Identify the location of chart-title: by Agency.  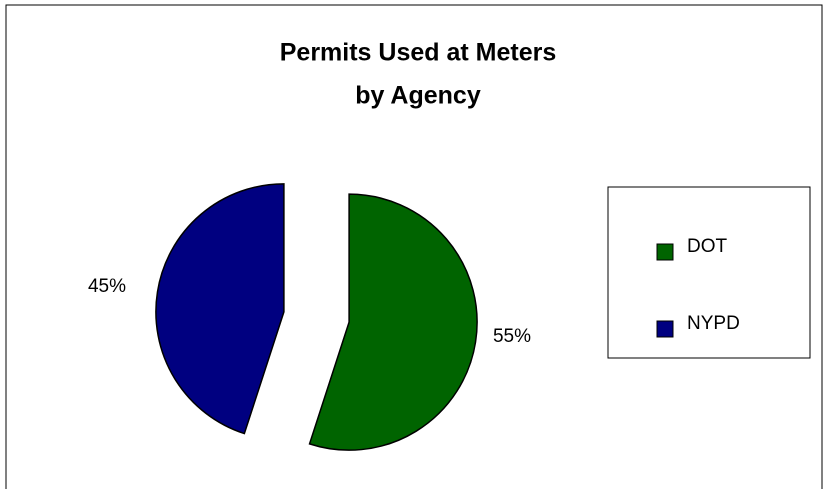
(418, 96).